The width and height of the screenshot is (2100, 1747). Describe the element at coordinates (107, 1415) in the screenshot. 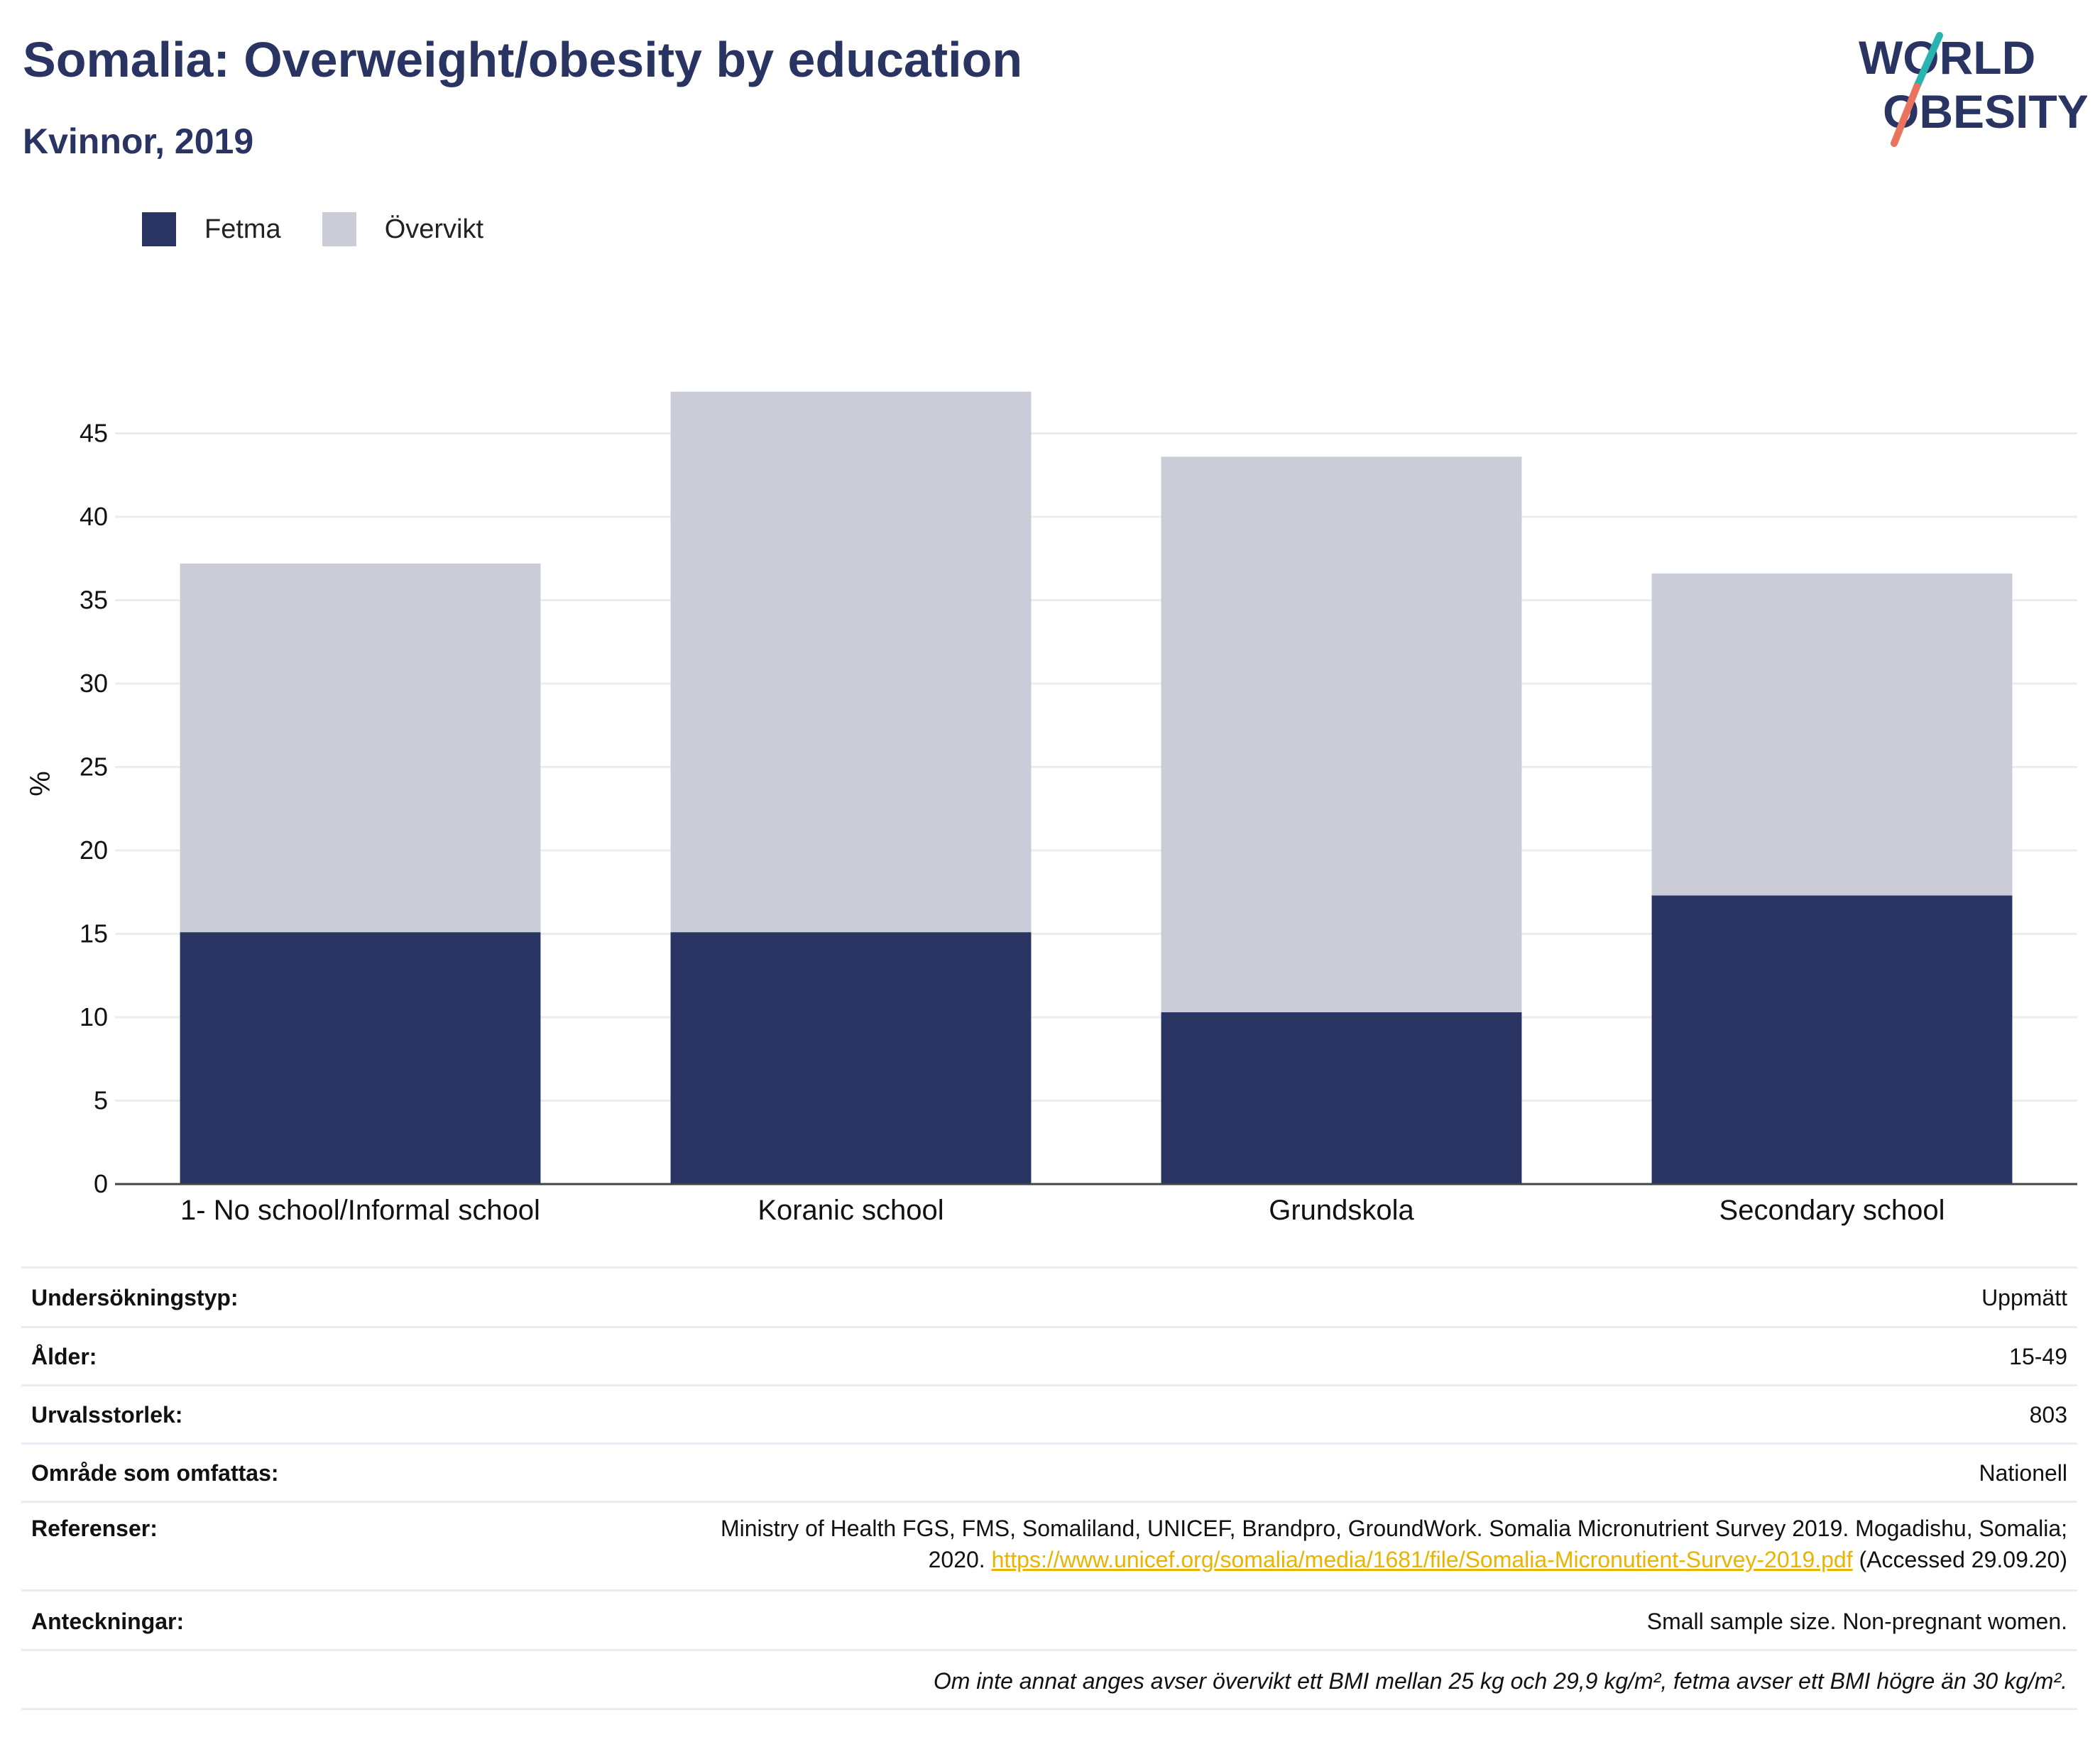

I see `meta-label-sample-size: Urvalsstorlek:` at that location.